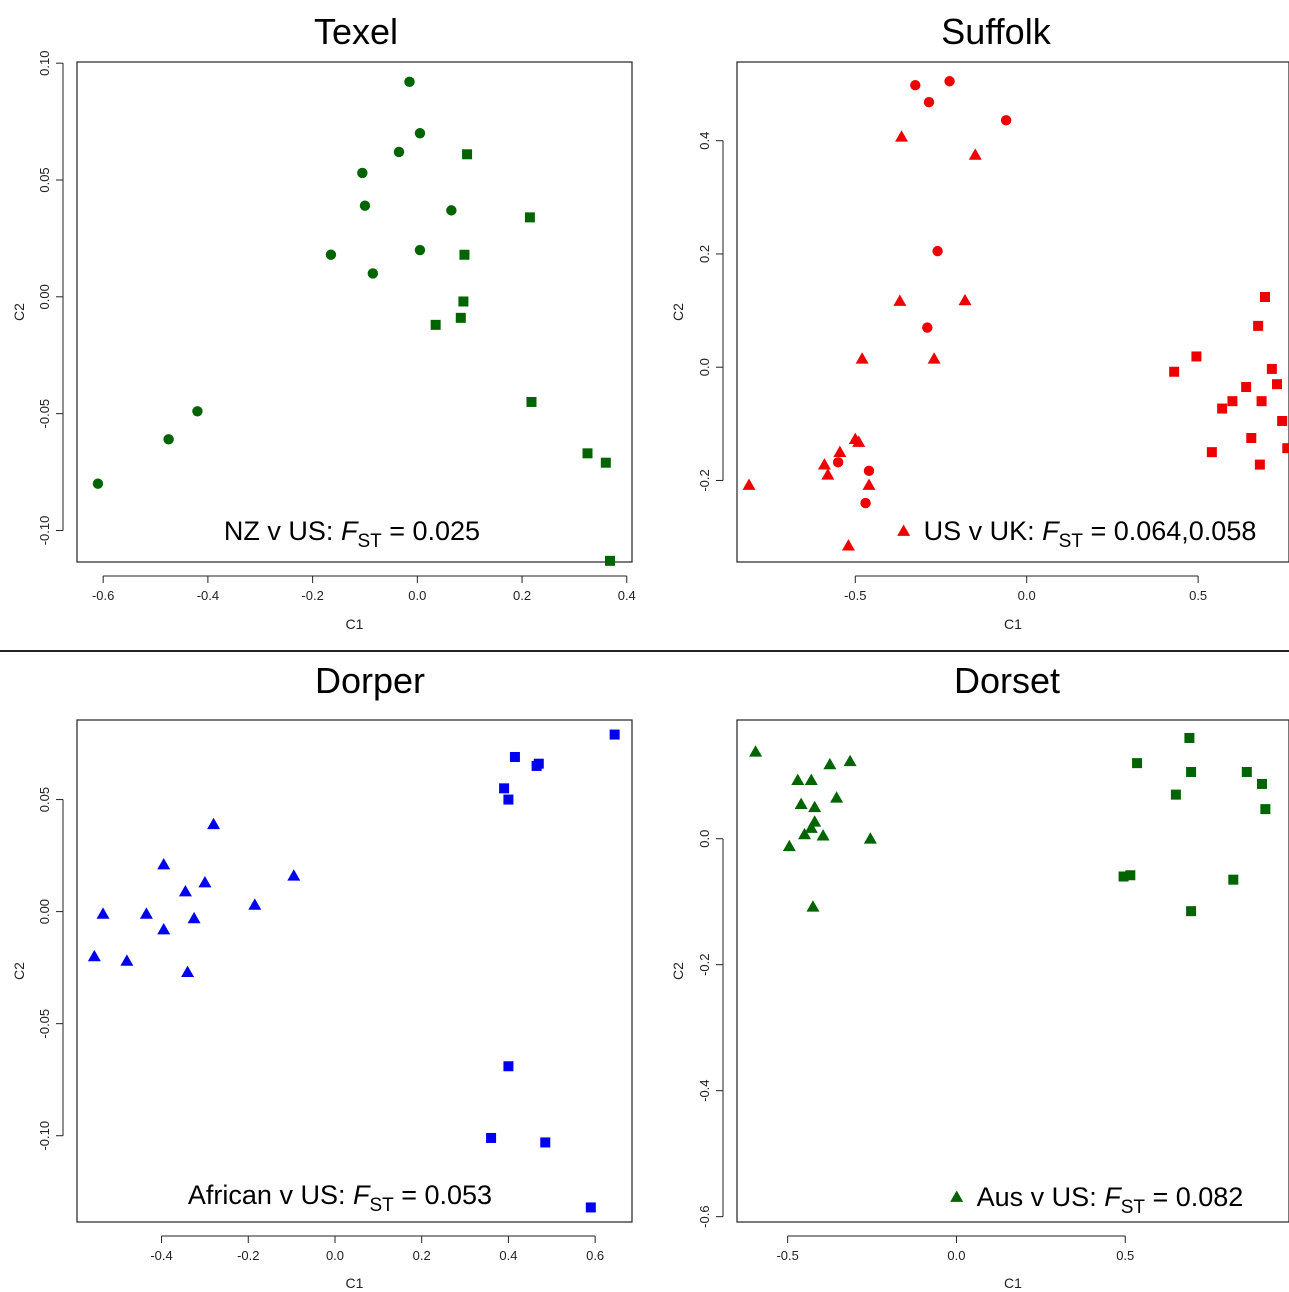 Image resolution: width=1289 pixels, height=1292 pixels. I want to click on dorper-y-tick-label: -0.10, so click(44, 1136).